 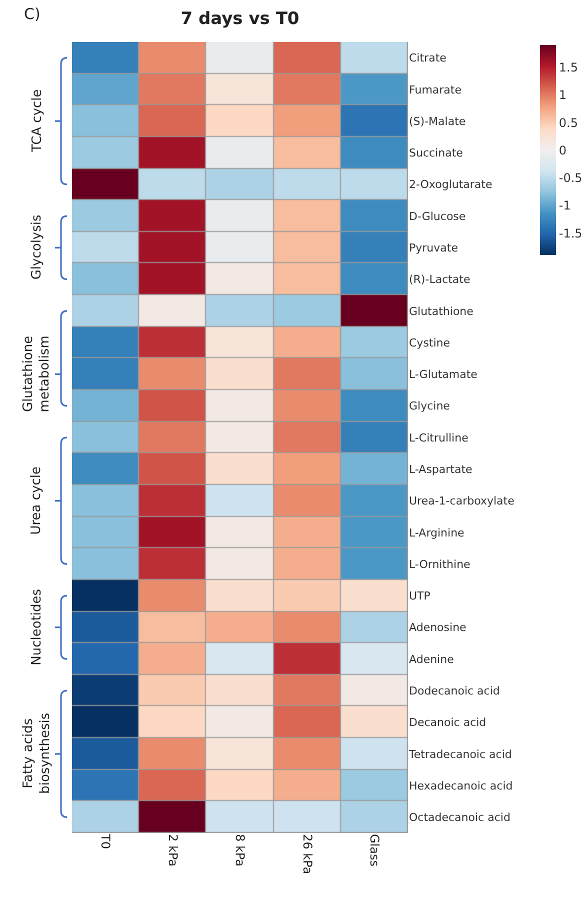 I want to click on y-tick-label: L-Aspartate, so click(x=441, y=469).